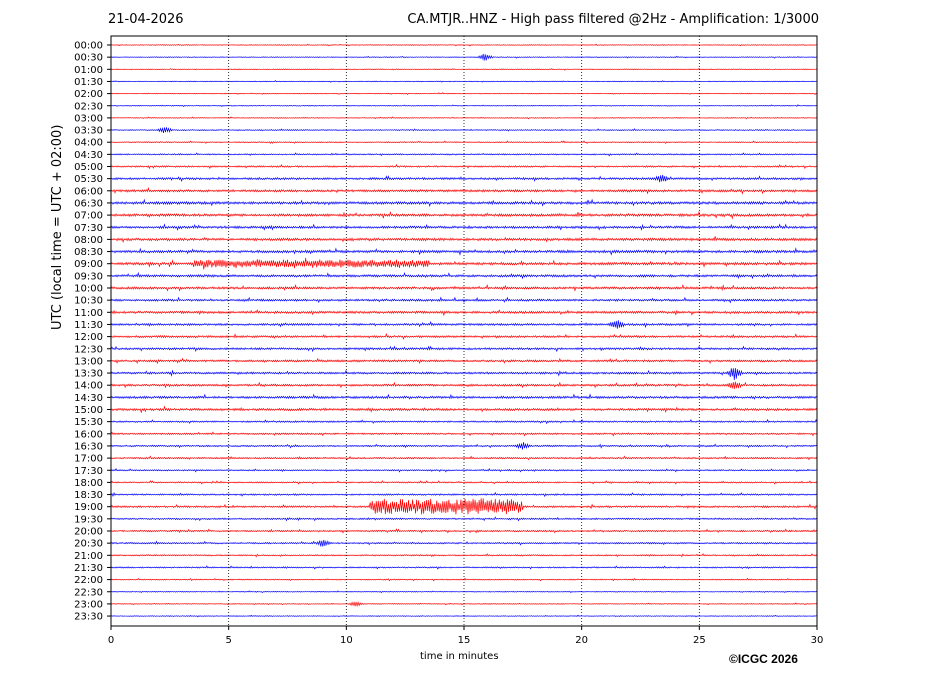  Describe the element at coordinates (228, 640) in the screenshot. I see `x-tick-label: 5` at that location.